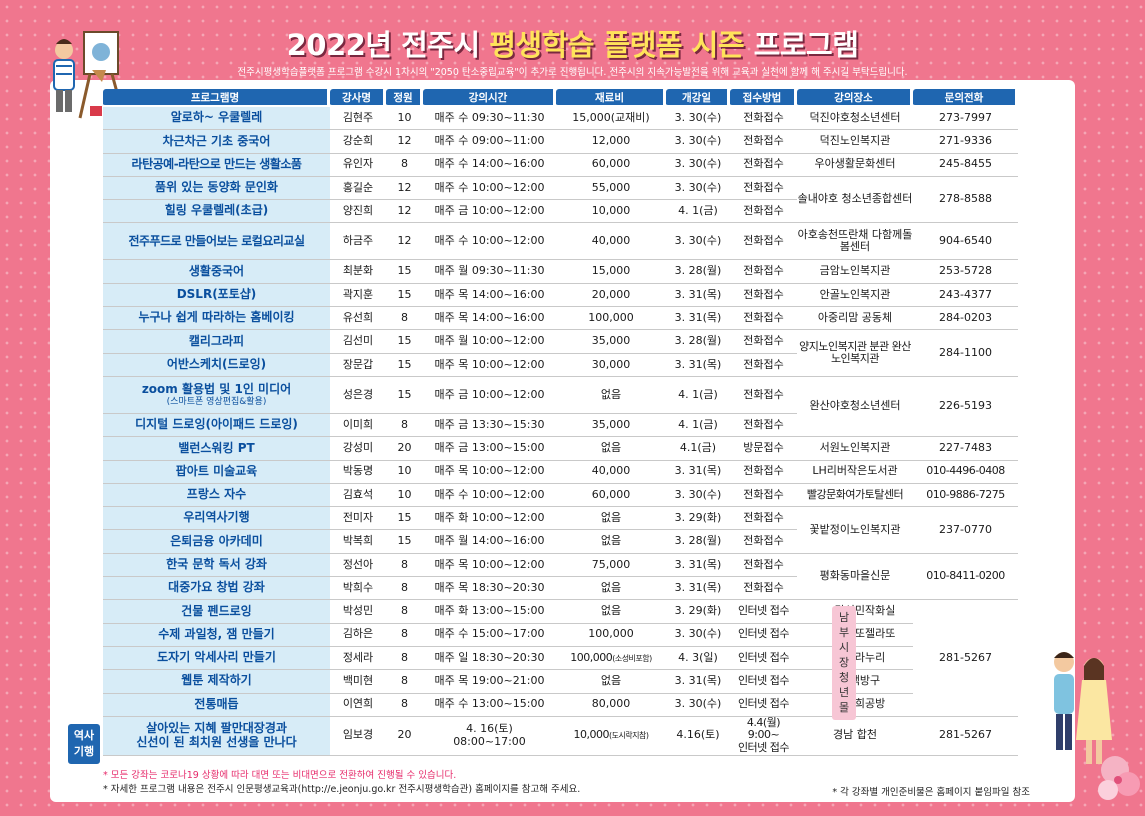 The width and height of the screenshot is (1145, 816). What do you see at coordinates (855, 142) in the screenshot?
I see `place: 덕진노인복지관` at bounding box center [855, 142].